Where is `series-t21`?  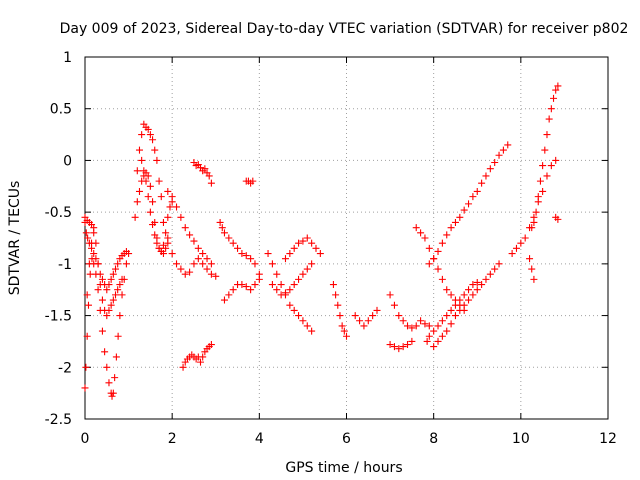 series-t21 is located at coordinates (401, 345).